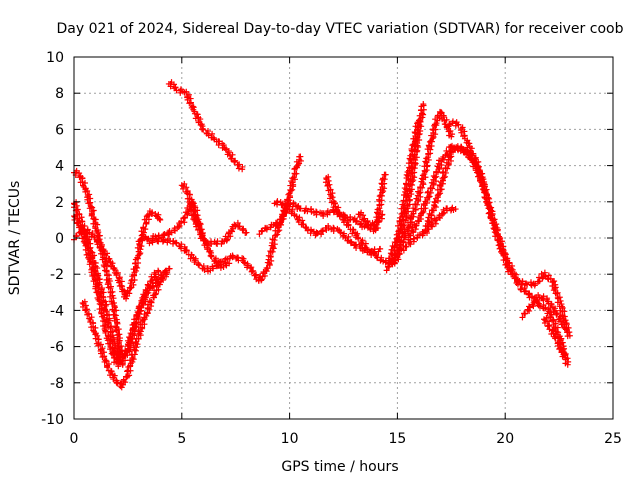 The width and height of the screenshot is (640, 480). I want to click on y-tick-label: -8, so click(57, 384).